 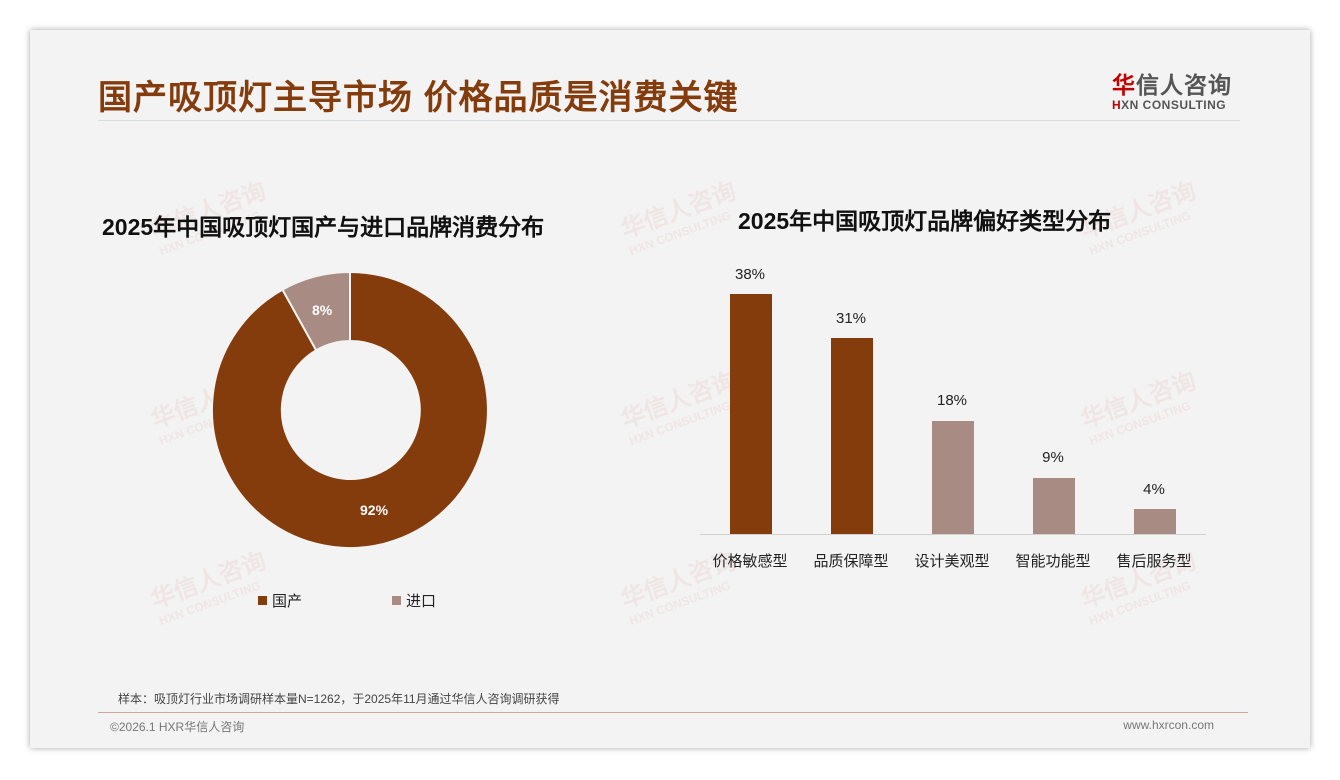 What do you see at coordinates (851, 561) in the screenshot?
I see `bar-category: 品质保障型` at bounding box center [851, 561].